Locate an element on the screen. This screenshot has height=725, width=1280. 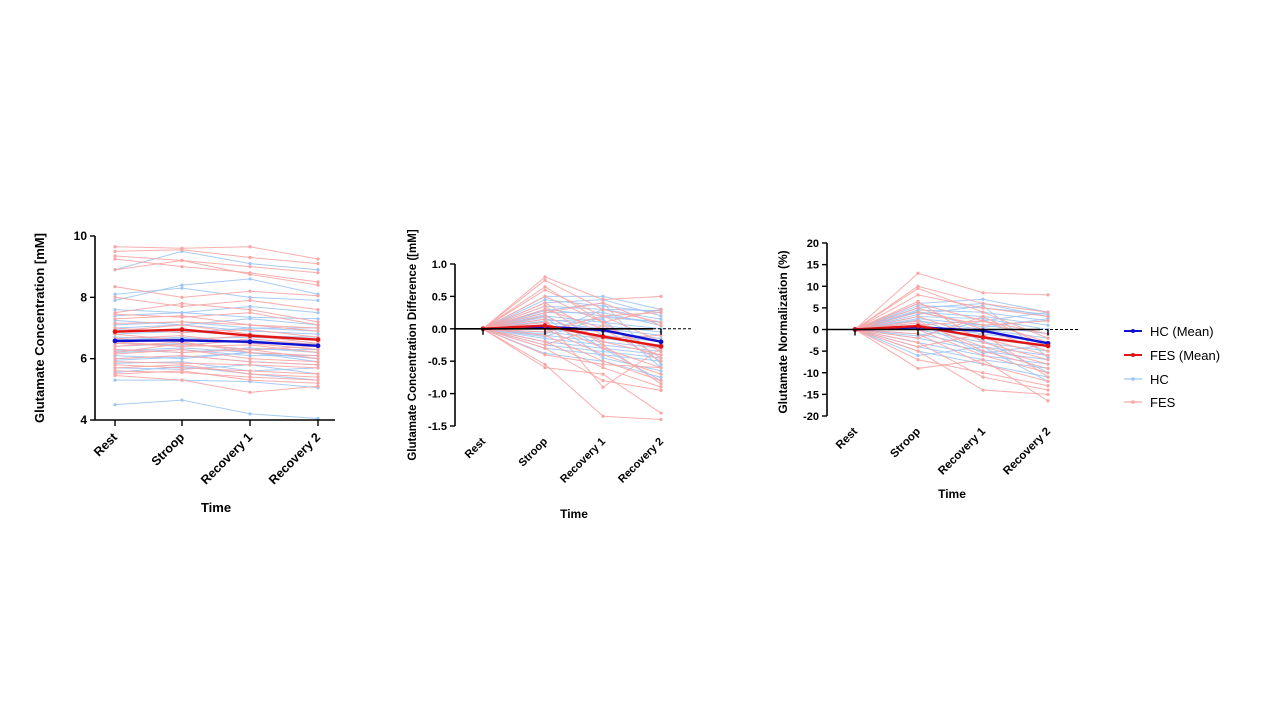
panel-1-y-tick-label: 0.5 is located at coordinates (439, 297).